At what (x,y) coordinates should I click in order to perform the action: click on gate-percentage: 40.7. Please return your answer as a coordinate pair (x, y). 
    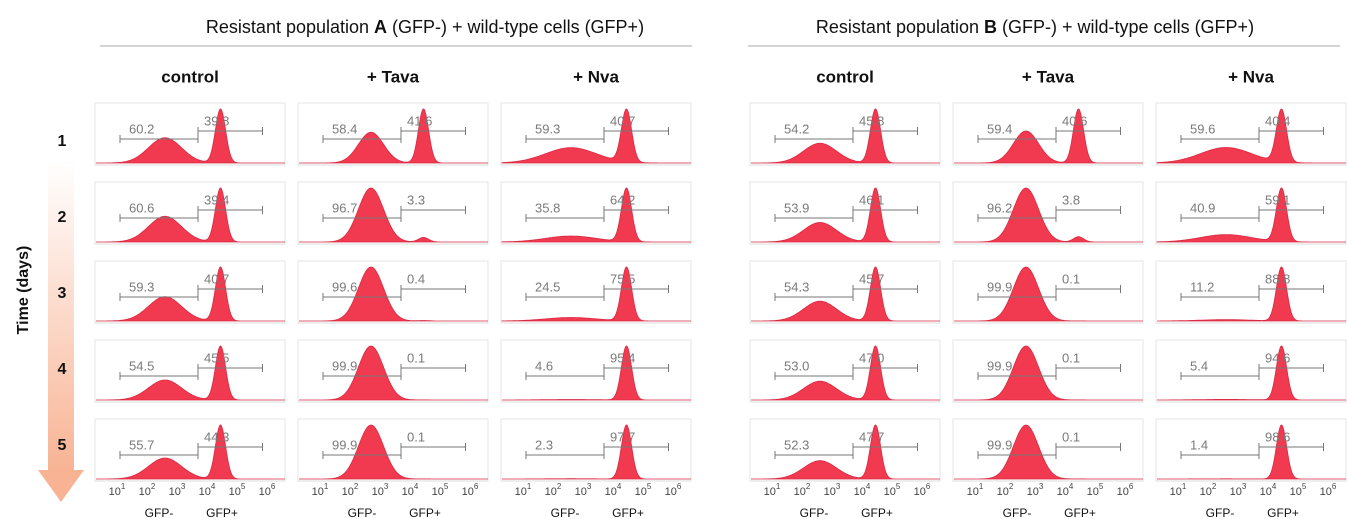
    Looking at the image, I should click on (622, 120).